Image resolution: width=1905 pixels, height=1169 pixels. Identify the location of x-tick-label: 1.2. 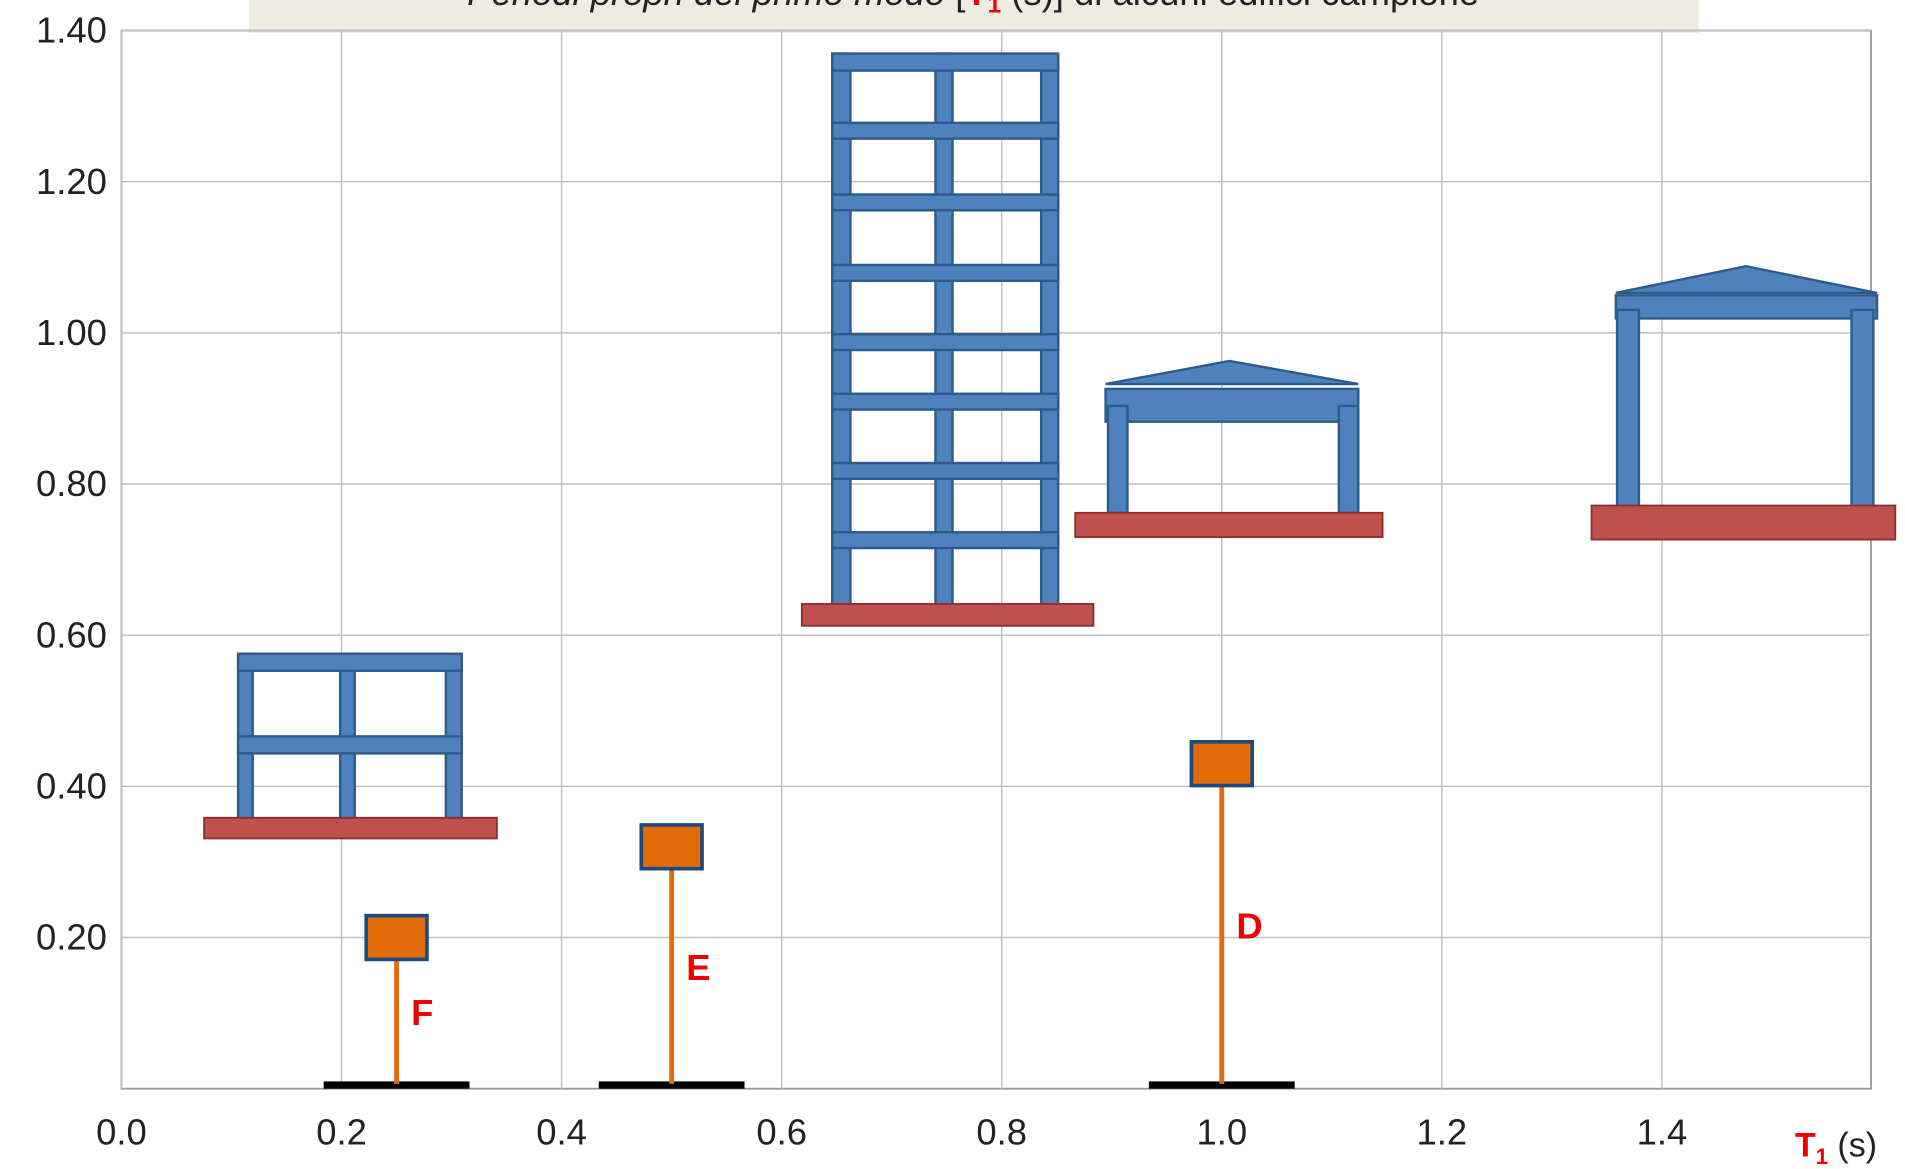
(1442, 1132).